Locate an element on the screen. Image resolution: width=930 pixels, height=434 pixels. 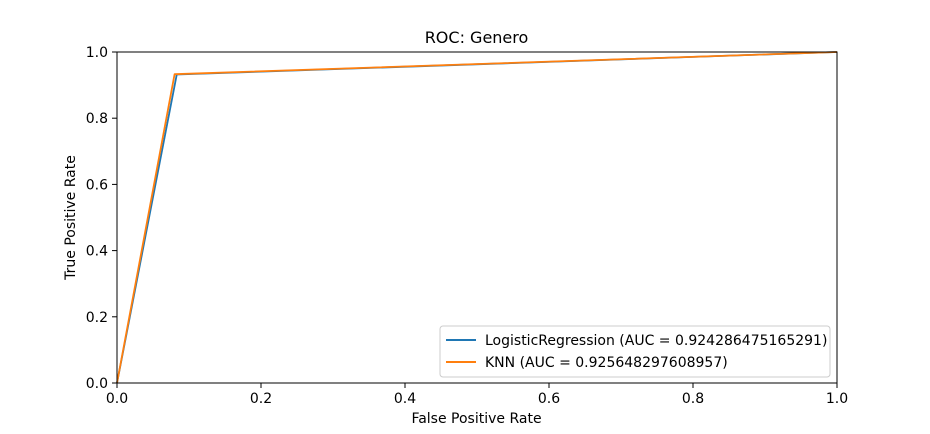
x-axis-ticks: 0.0 0.2 0.4 0.6 0.8 1.0 is located at coordinates (477, 395).